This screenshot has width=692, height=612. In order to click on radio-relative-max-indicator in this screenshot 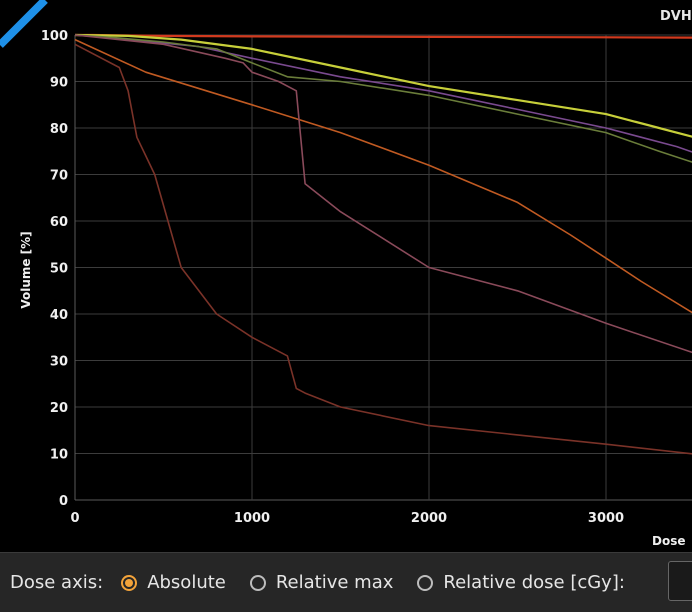, I will do `click(257, 582)`.